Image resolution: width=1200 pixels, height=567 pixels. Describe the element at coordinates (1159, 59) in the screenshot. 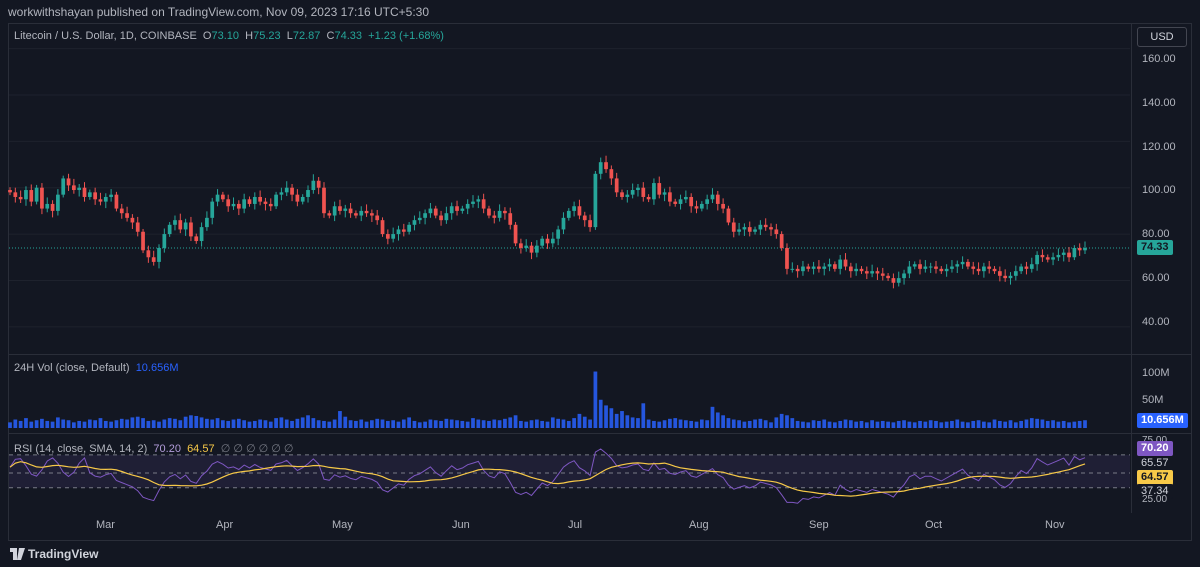

I see `price-tick: 160.00` at that location.